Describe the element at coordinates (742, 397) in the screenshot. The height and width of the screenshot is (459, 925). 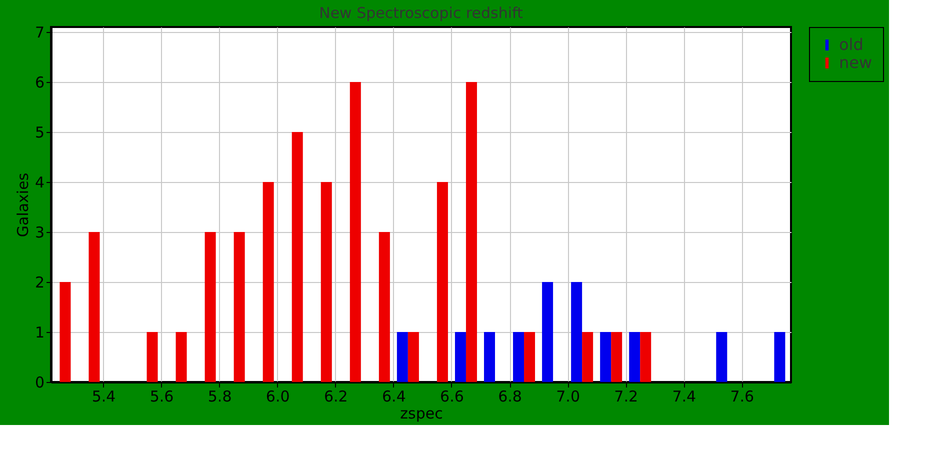
I see `x-tick-label: 7.6` at that location.